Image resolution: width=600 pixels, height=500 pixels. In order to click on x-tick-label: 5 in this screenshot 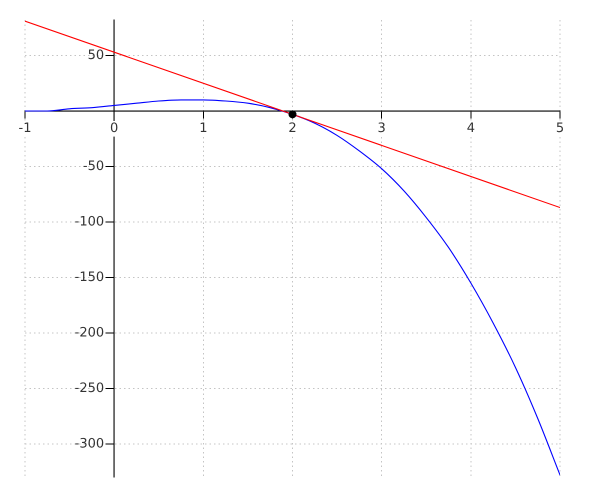, I will do `click(560, 128)`.